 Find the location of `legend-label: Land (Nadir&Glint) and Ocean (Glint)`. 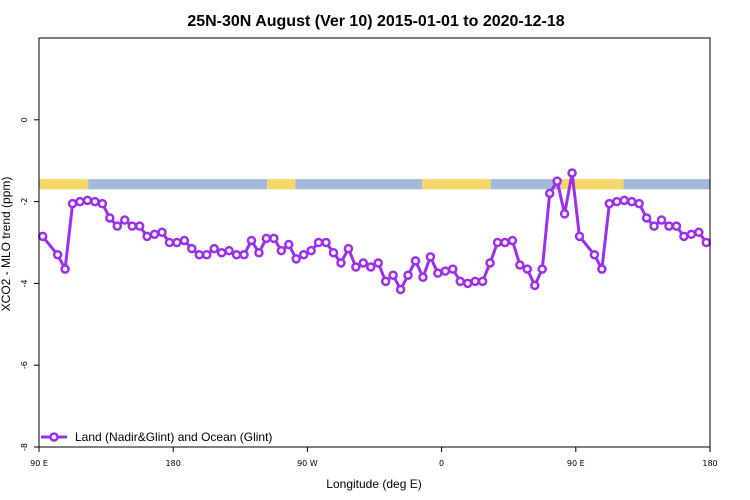

legend-label: Land (Nadir&Glint) and Ocean (Glint) is located at coordinates (173, 437).